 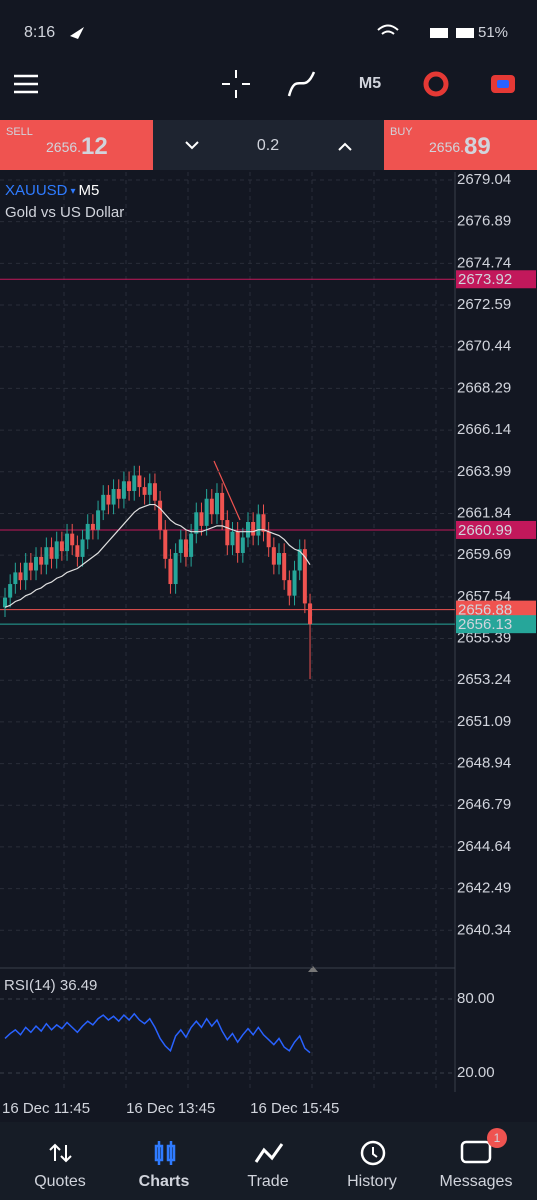 What do you see at coordinates (60, 1153) in the screenshot?
I see `quotes-icon` at bounding box center [60, 1153].